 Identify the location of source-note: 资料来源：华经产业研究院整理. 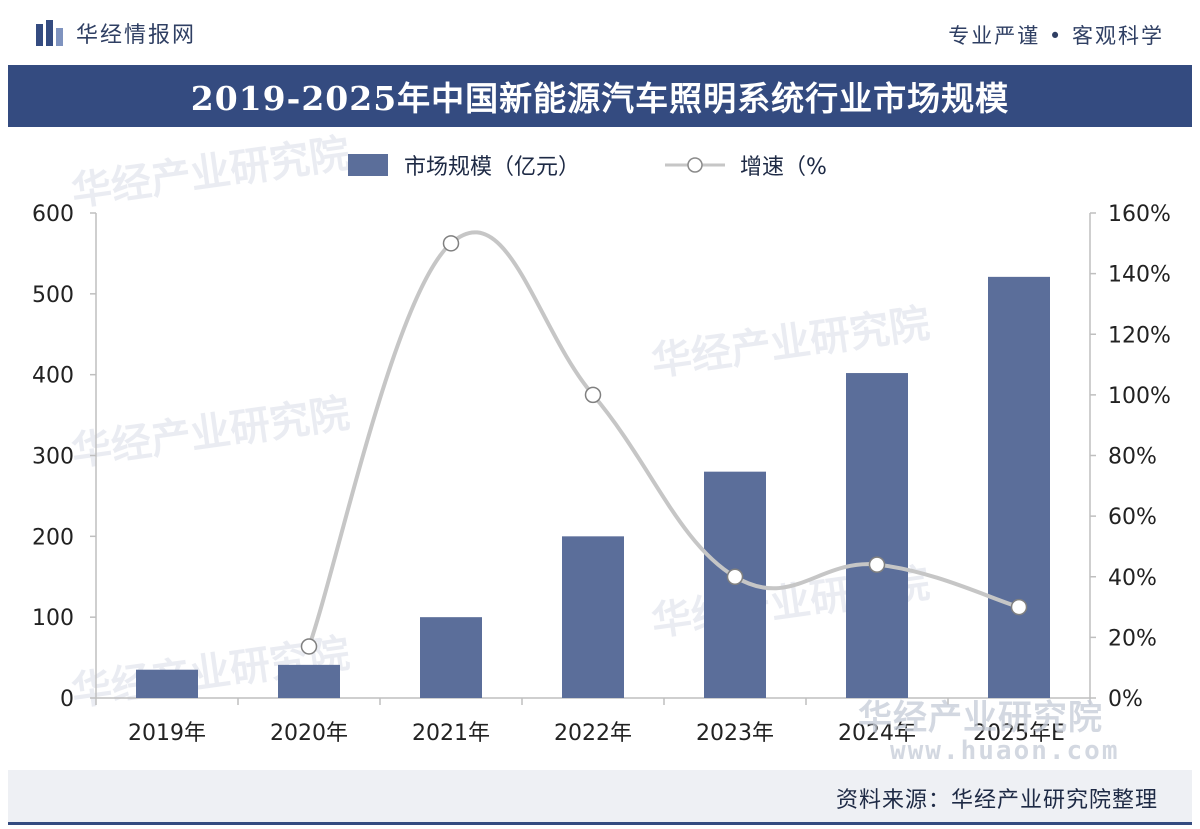
(996, 800).